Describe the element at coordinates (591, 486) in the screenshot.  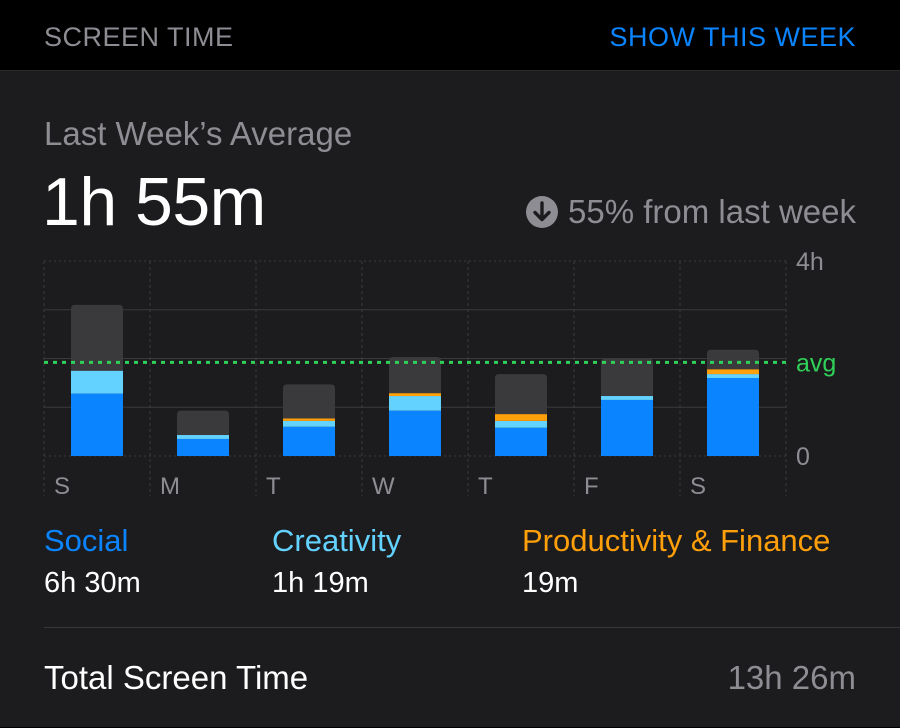
I see `x-tick-label: F` at that location.